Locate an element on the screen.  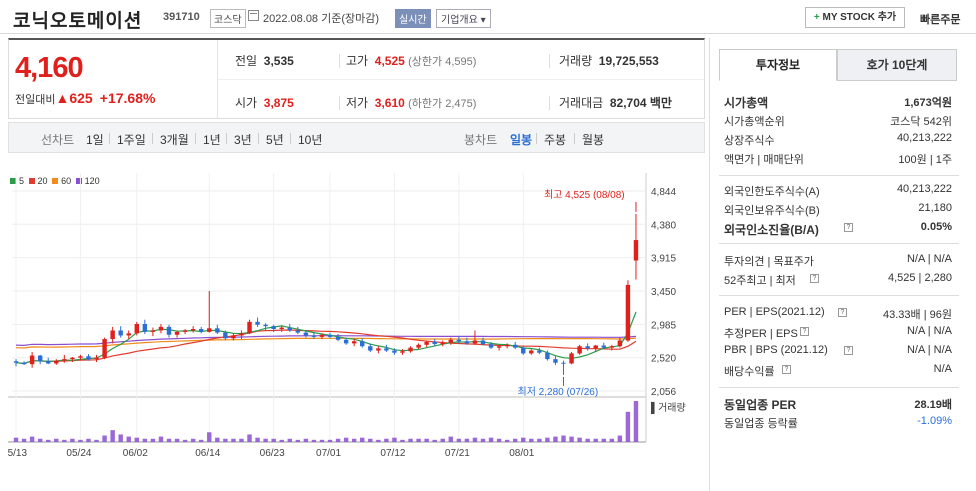
tab-weekly: 주봉 is located at coordinates (555, 140).